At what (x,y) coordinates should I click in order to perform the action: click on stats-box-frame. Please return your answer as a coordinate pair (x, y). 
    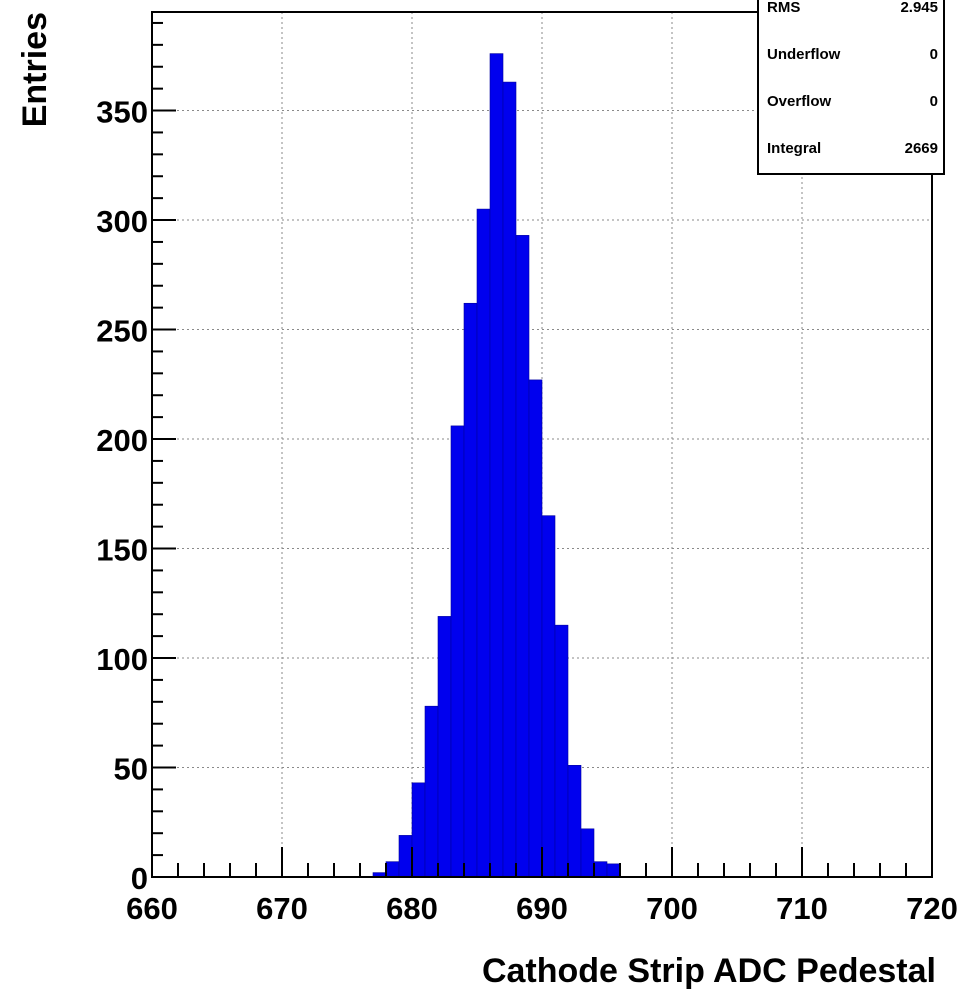
    Looking at the image, I should click on (851, 87).